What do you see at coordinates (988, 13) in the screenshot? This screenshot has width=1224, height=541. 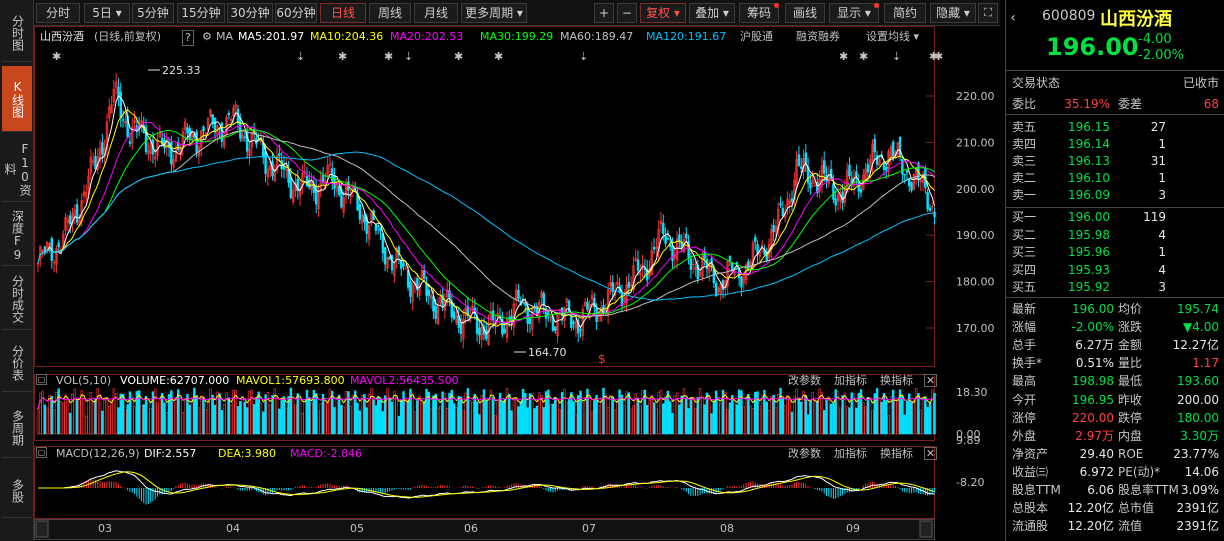 I see `fullscreen-icon: ⛶` at bounding box center [988, 13].